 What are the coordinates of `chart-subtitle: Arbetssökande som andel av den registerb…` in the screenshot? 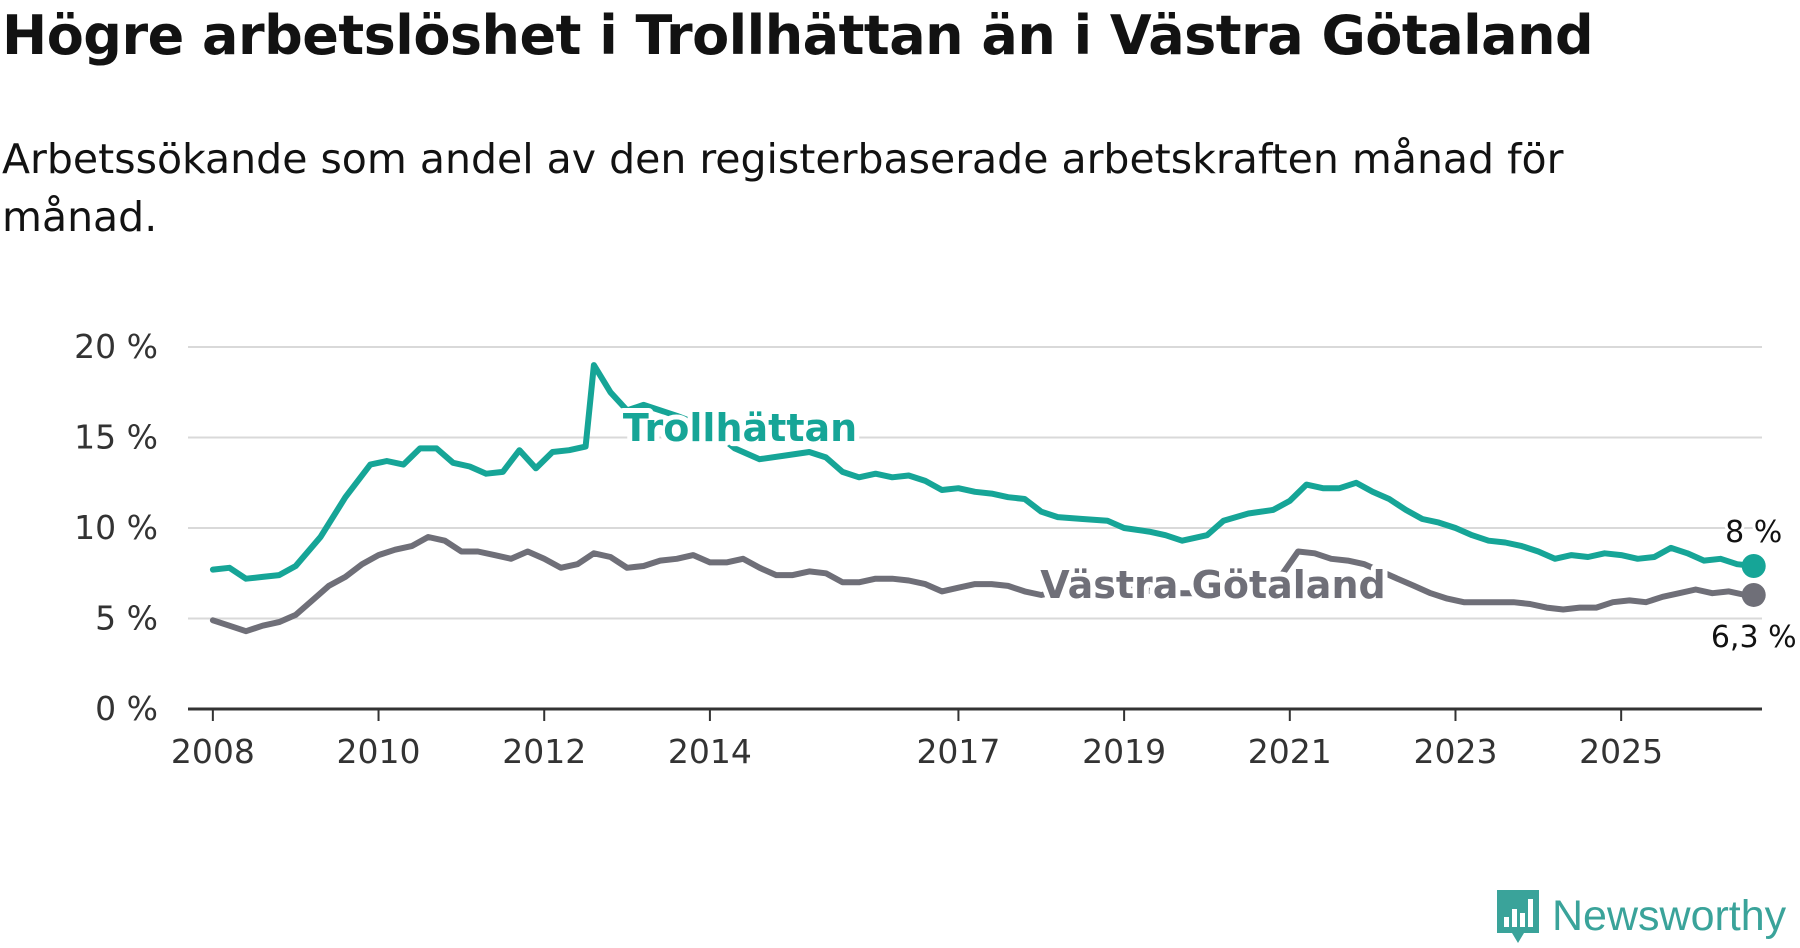 It's located at (783, 188).